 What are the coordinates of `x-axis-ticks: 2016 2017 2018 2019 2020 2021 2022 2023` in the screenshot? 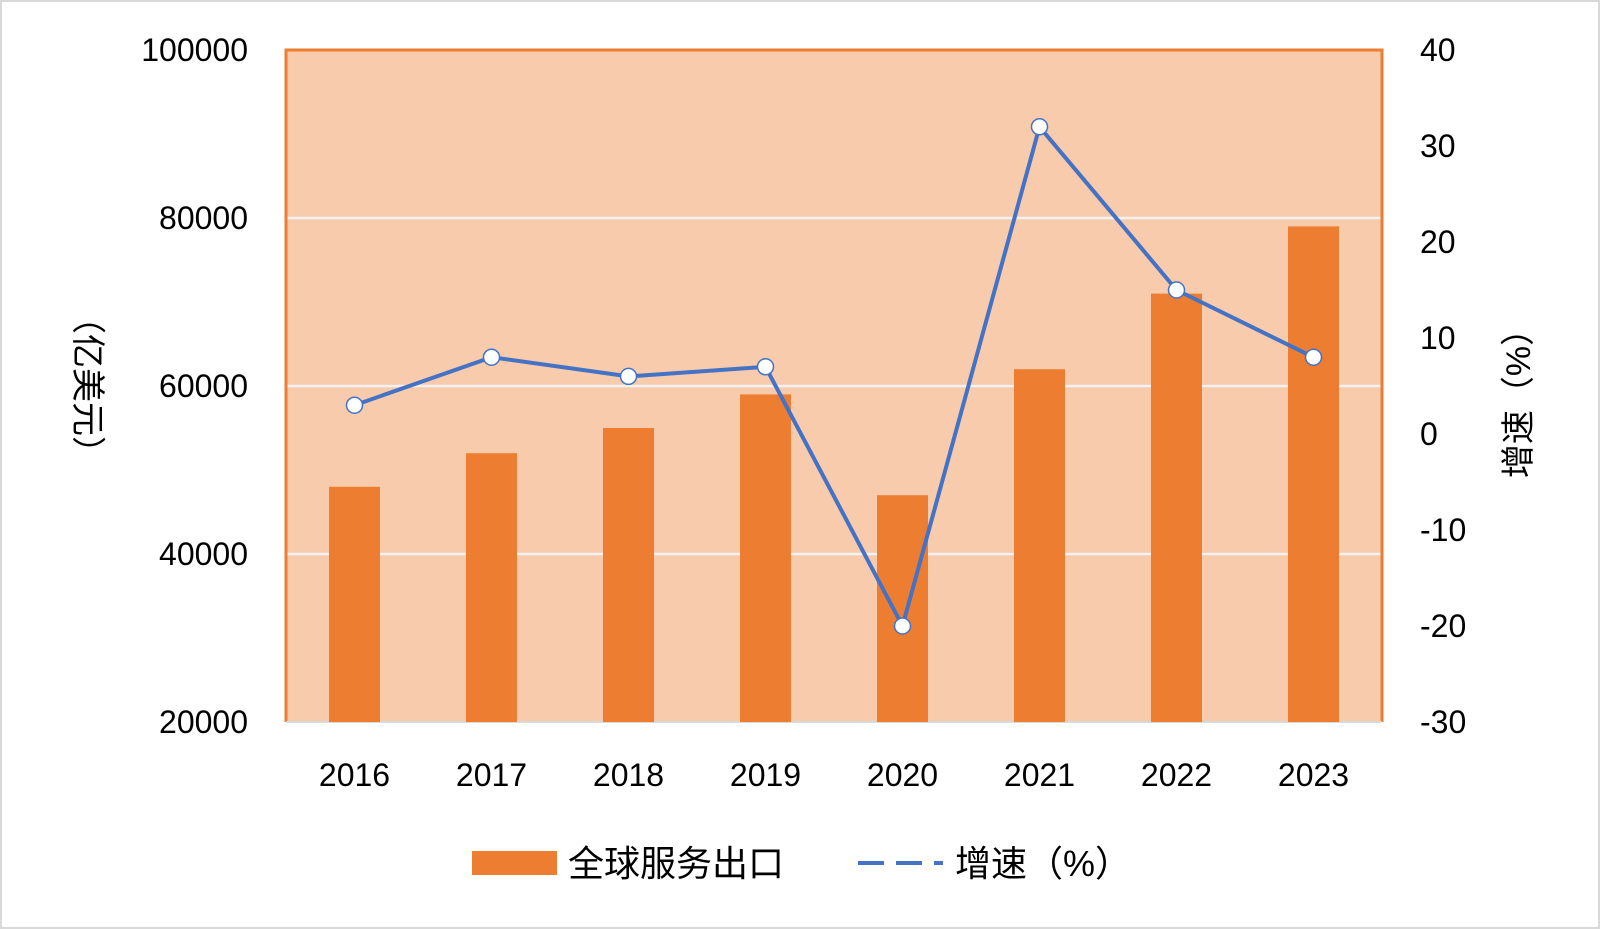 It's located at (834, 775).